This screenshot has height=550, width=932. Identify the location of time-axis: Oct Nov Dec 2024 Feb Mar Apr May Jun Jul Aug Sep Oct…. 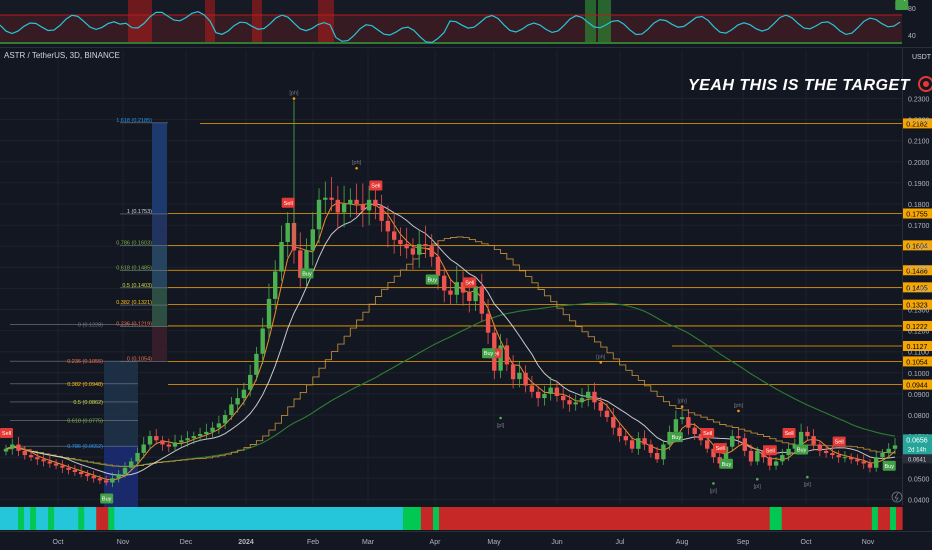
(466, 539).